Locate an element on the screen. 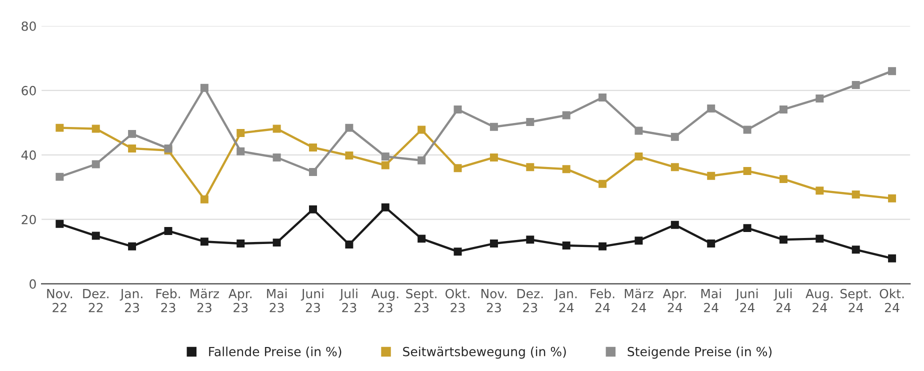 The height and width of the screenshot is (371, 924). x-tick-label: Feb. 23 is located at coordinates (168, 300).